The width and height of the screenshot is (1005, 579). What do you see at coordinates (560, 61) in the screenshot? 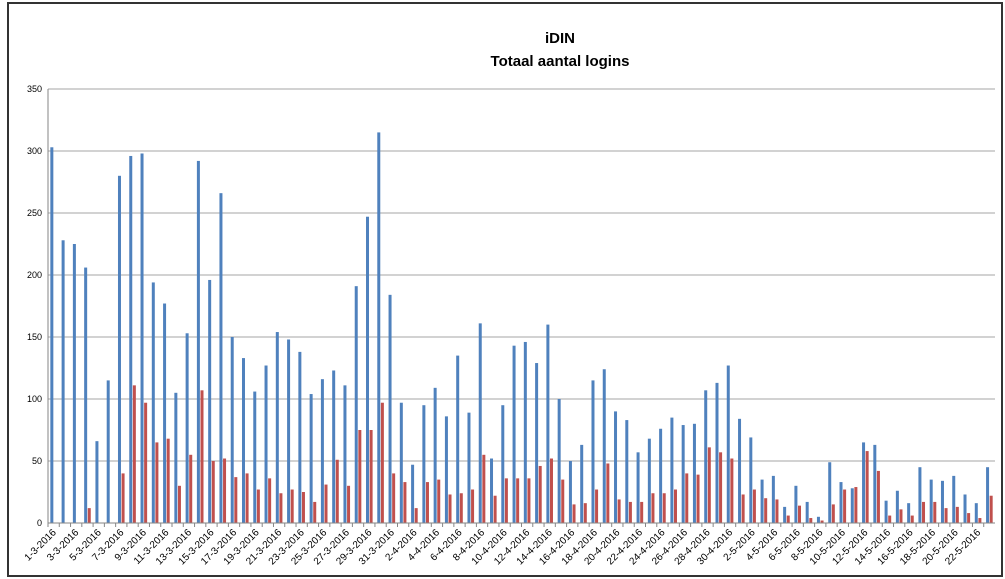
I see `chart-subtitle: Totaal aantal logins` at bounding box center [560, 61].